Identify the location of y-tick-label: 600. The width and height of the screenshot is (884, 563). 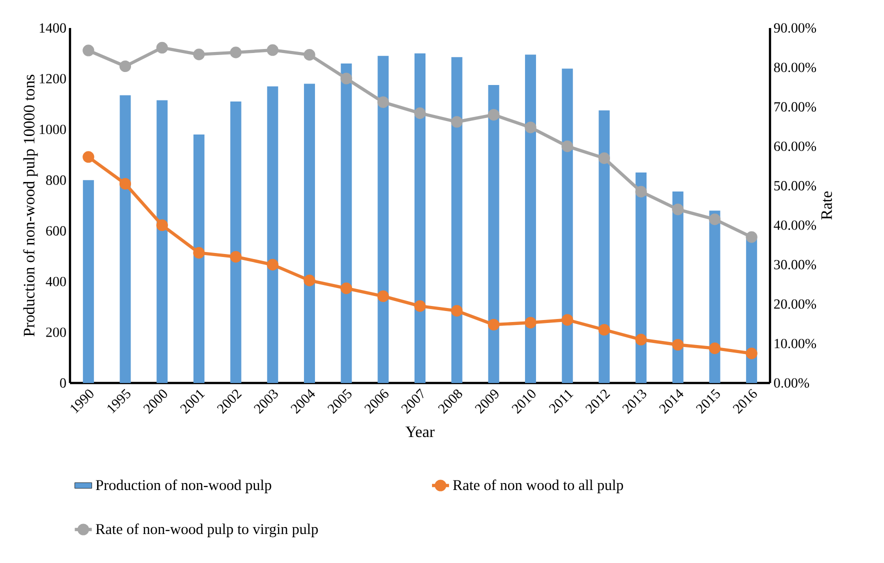
(56, 231).